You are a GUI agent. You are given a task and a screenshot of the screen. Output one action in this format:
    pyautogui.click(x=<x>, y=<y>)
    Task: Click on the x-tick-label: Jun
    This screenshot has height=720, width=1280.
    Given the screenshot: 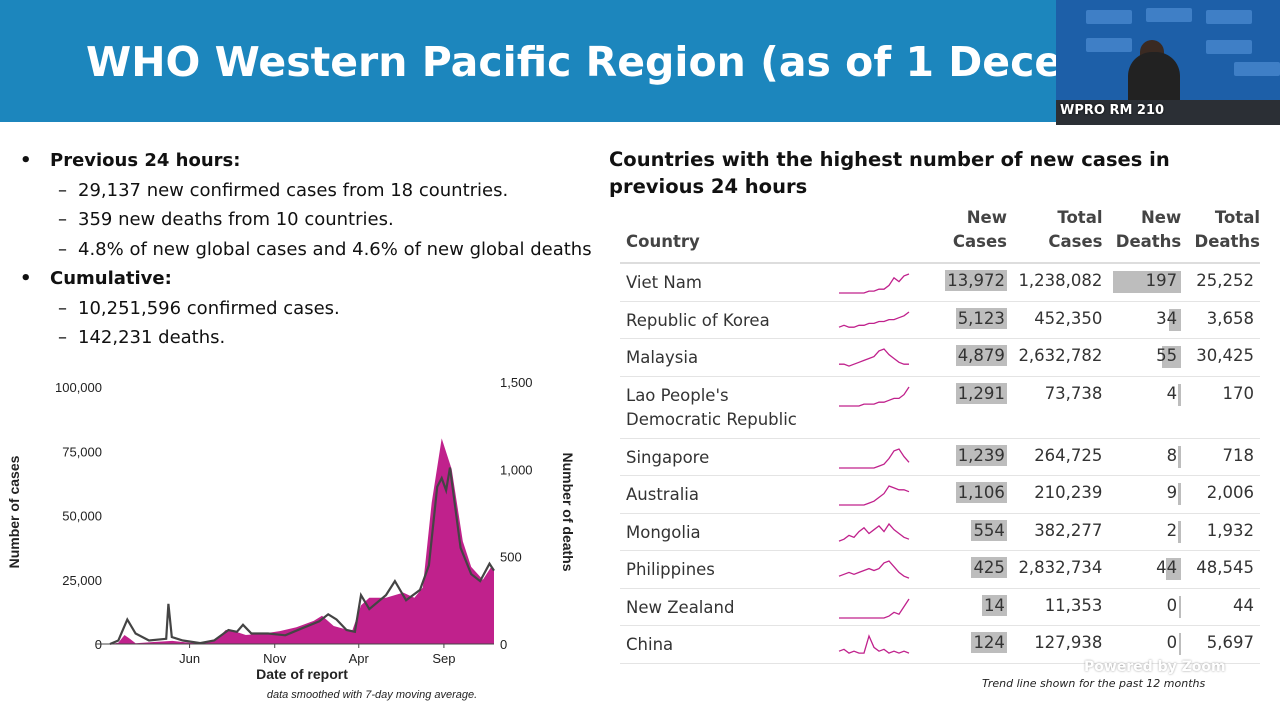 What is the action you would take?
    pyautogui.click(x=189, y=658)
    